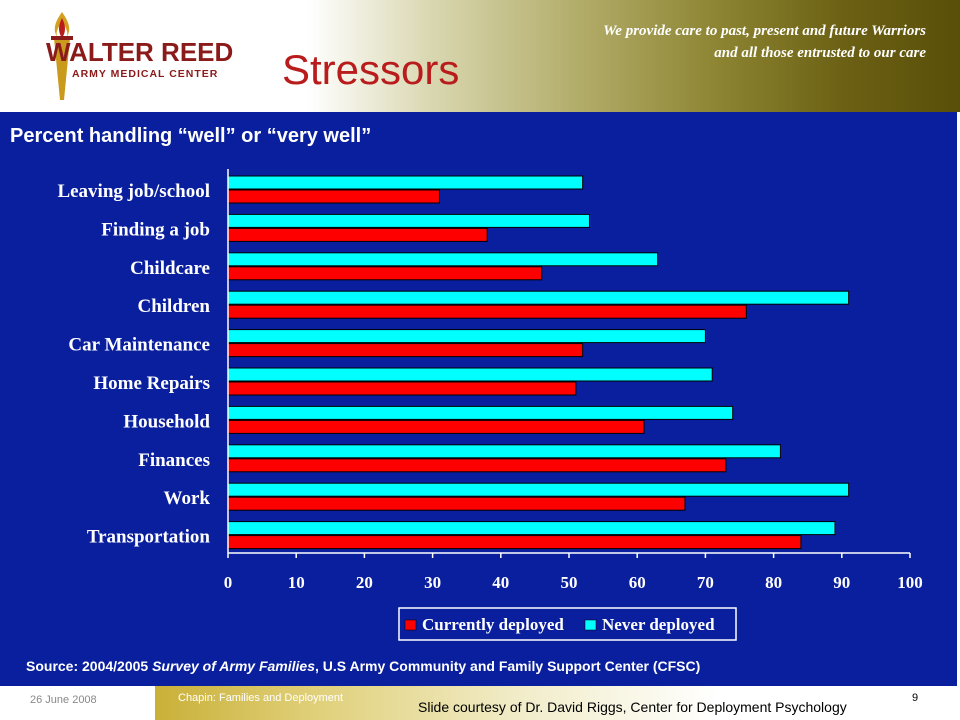  What do you see at coordinates (149, 537) in the screenshot?
I see `category-label: Transportation` at bounding box center [149, 537].